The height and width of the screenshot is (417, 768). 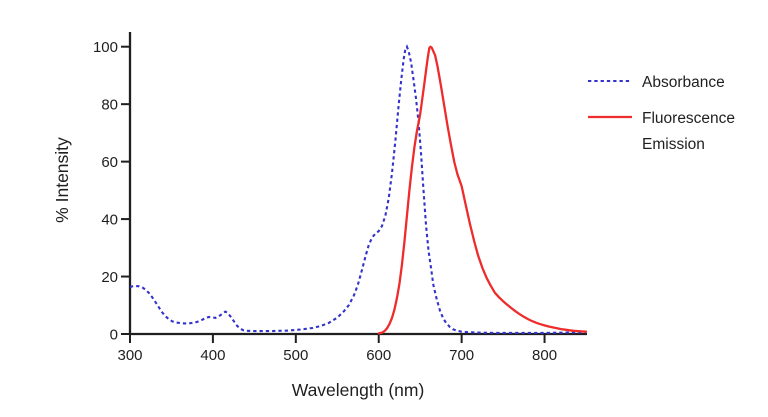 I want to click on x-axis-title: Wavelength (nm), so click(x=358, y=390).